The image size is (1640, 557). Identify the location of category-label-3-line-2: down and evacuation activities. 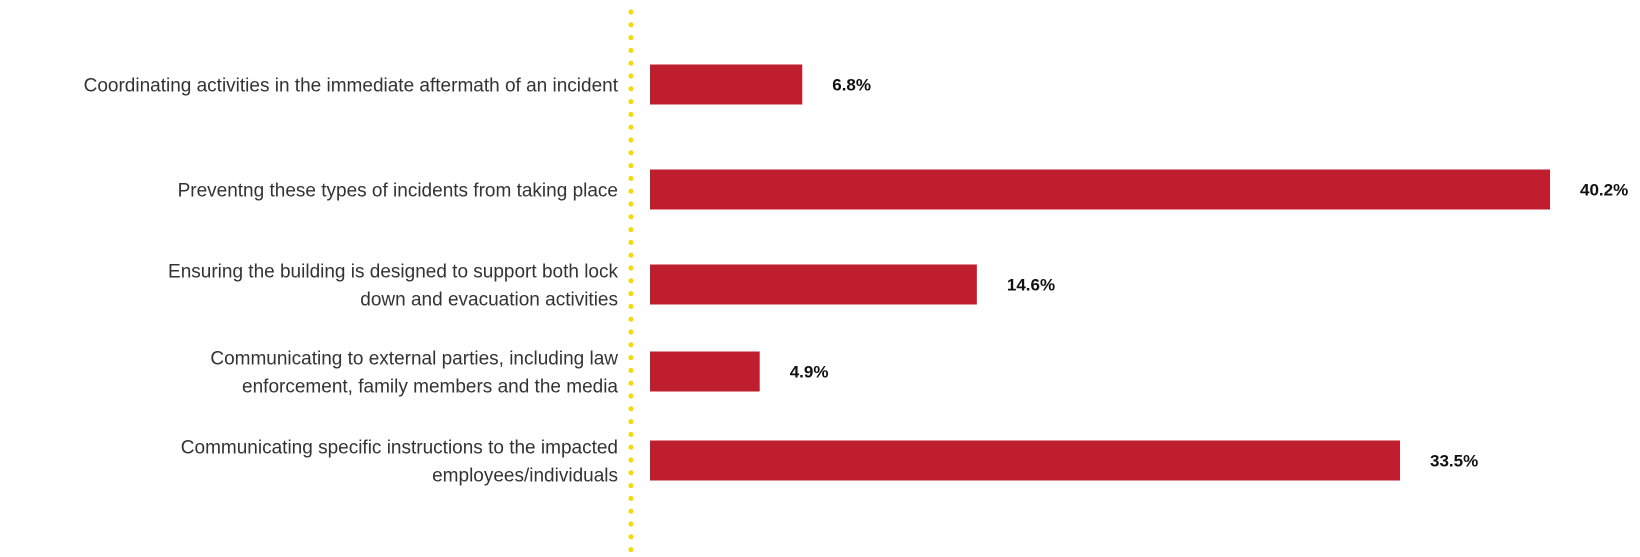
(489, 300).